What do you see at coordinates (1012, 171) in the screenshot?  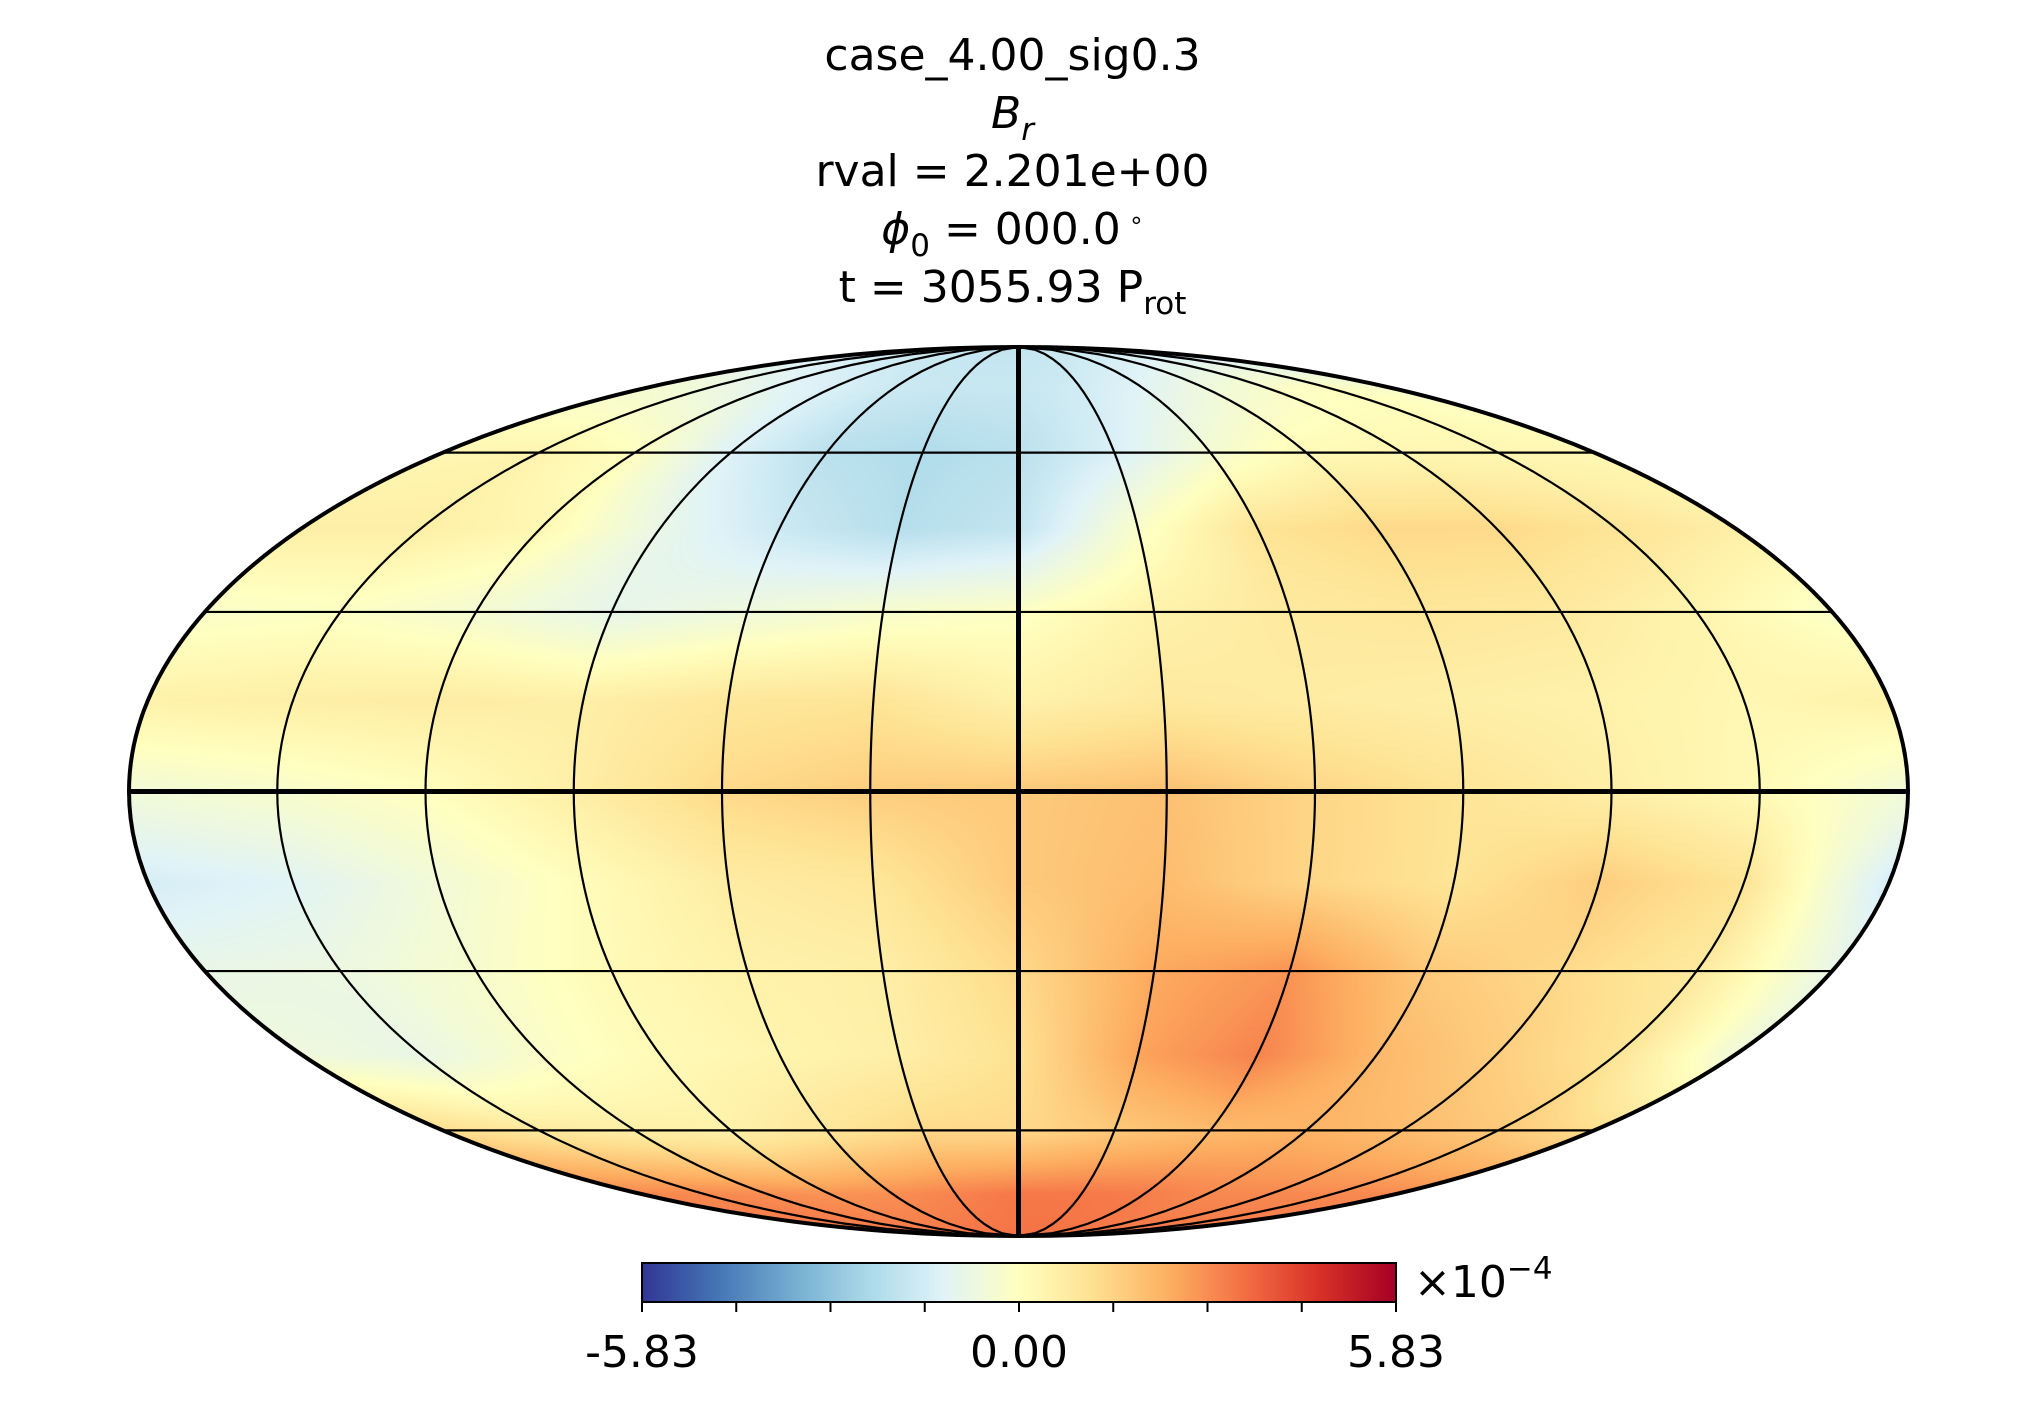 I see `title-rval: rval = 2.201e+00` at bounding box center [1012, 171].